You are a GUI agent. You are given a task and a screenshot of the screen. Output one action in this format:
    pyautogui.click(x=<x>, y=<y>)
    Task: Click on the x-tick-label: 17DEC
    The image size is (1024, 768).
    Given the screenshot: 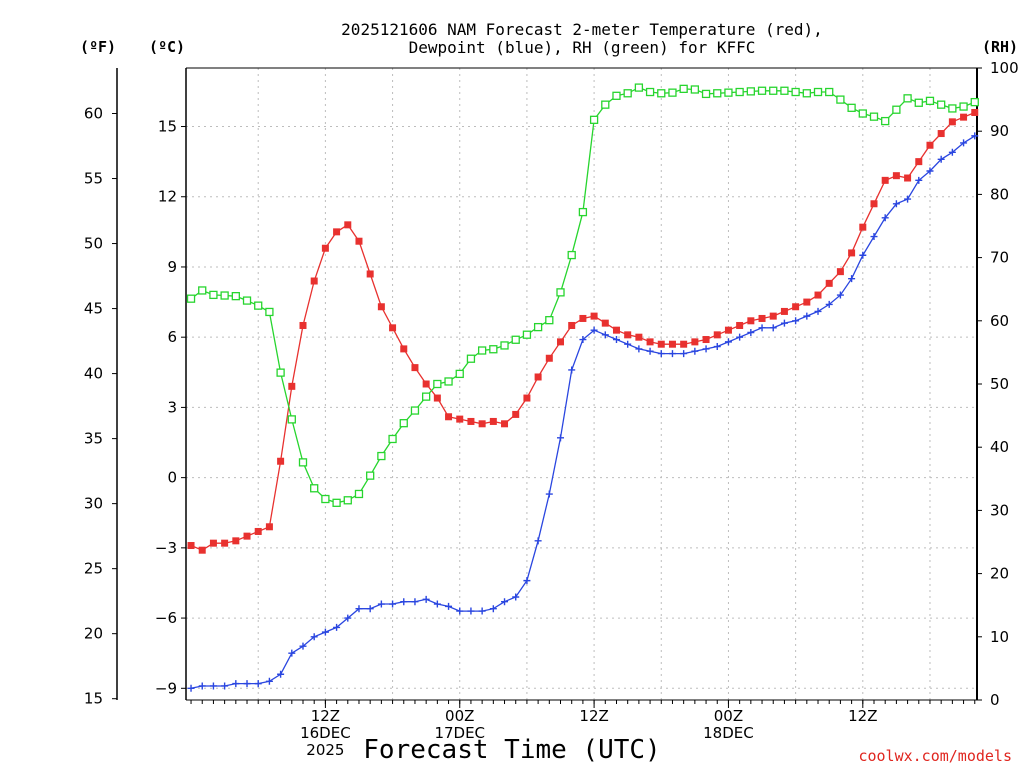 What is the action you would take?
    pyautogui.click(x=459, y=733)
    